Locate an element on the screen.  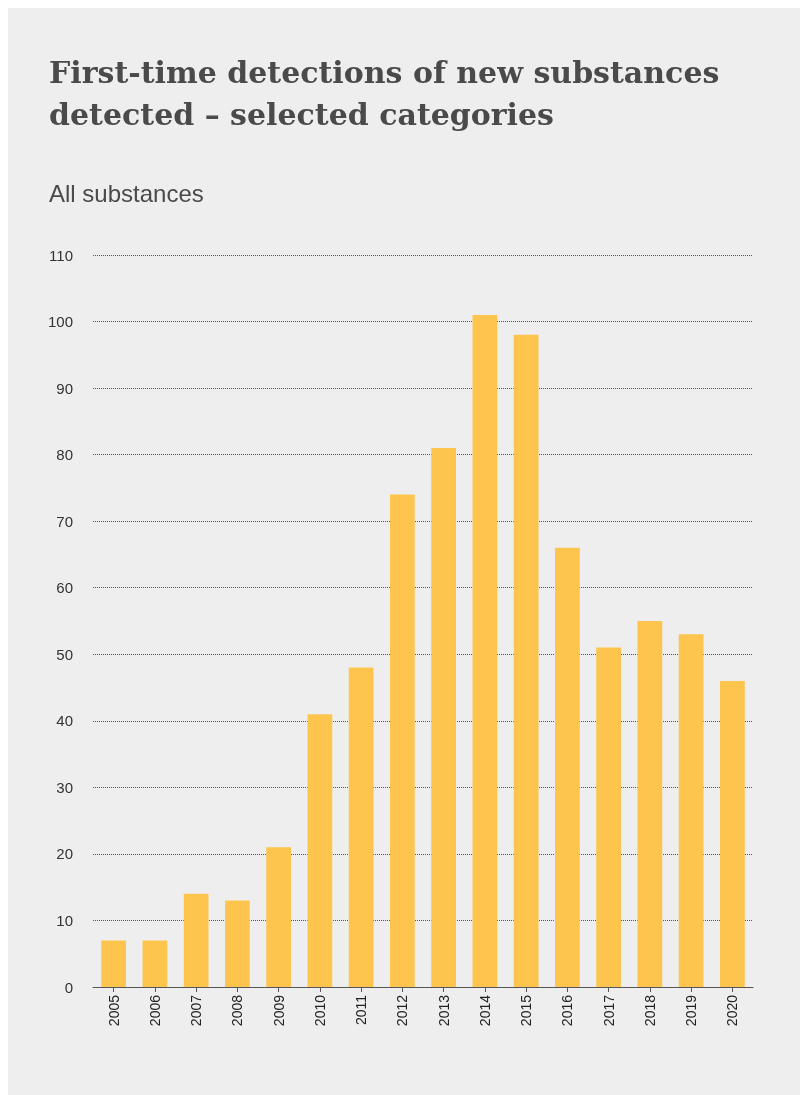
y-tick-label: 20 is located at coordinates (64, 854).